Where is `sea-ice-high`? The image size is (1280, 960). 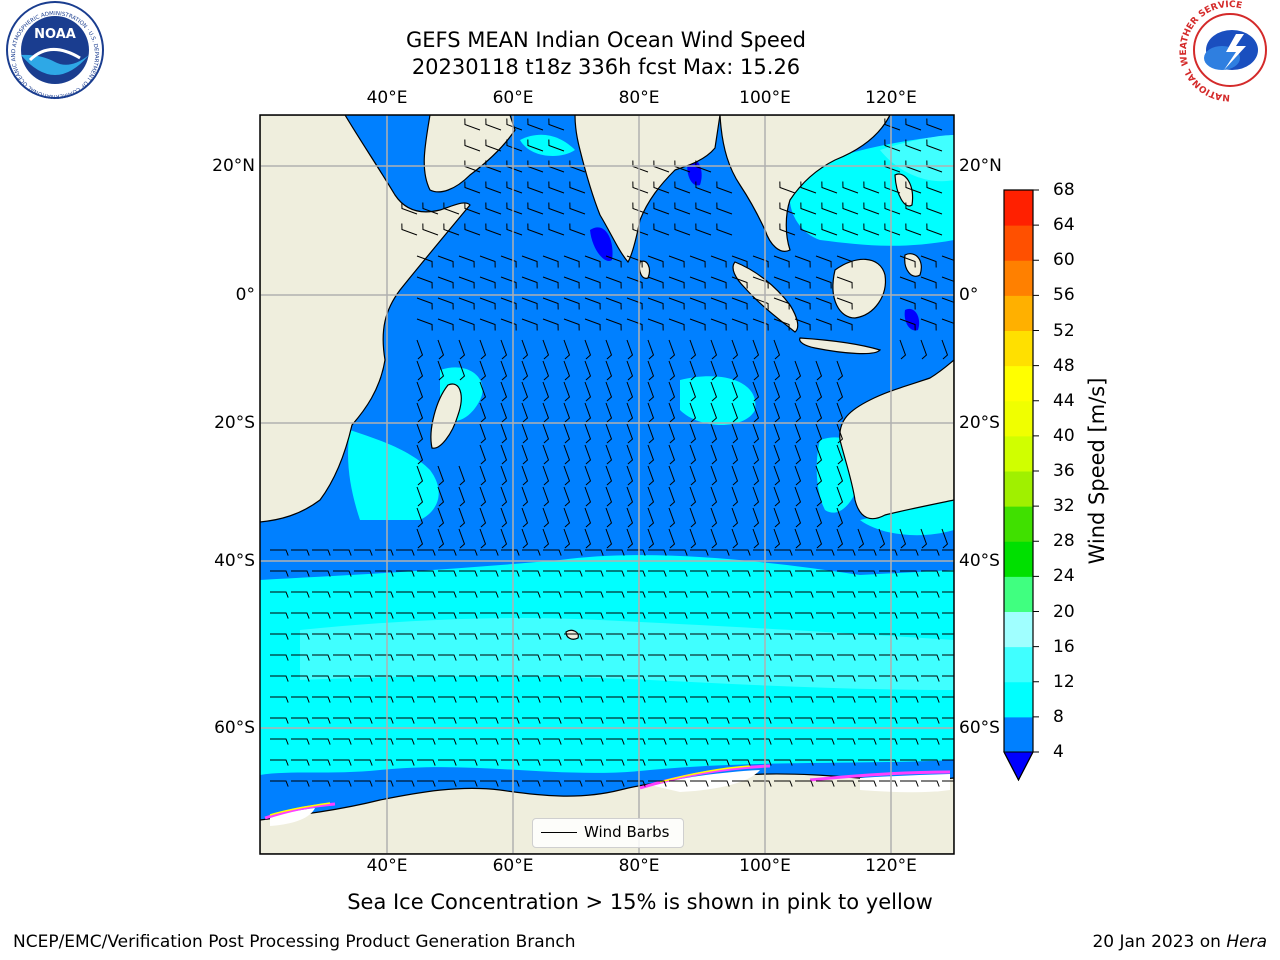 sea-ice-high is located at coordinates (510, 790).